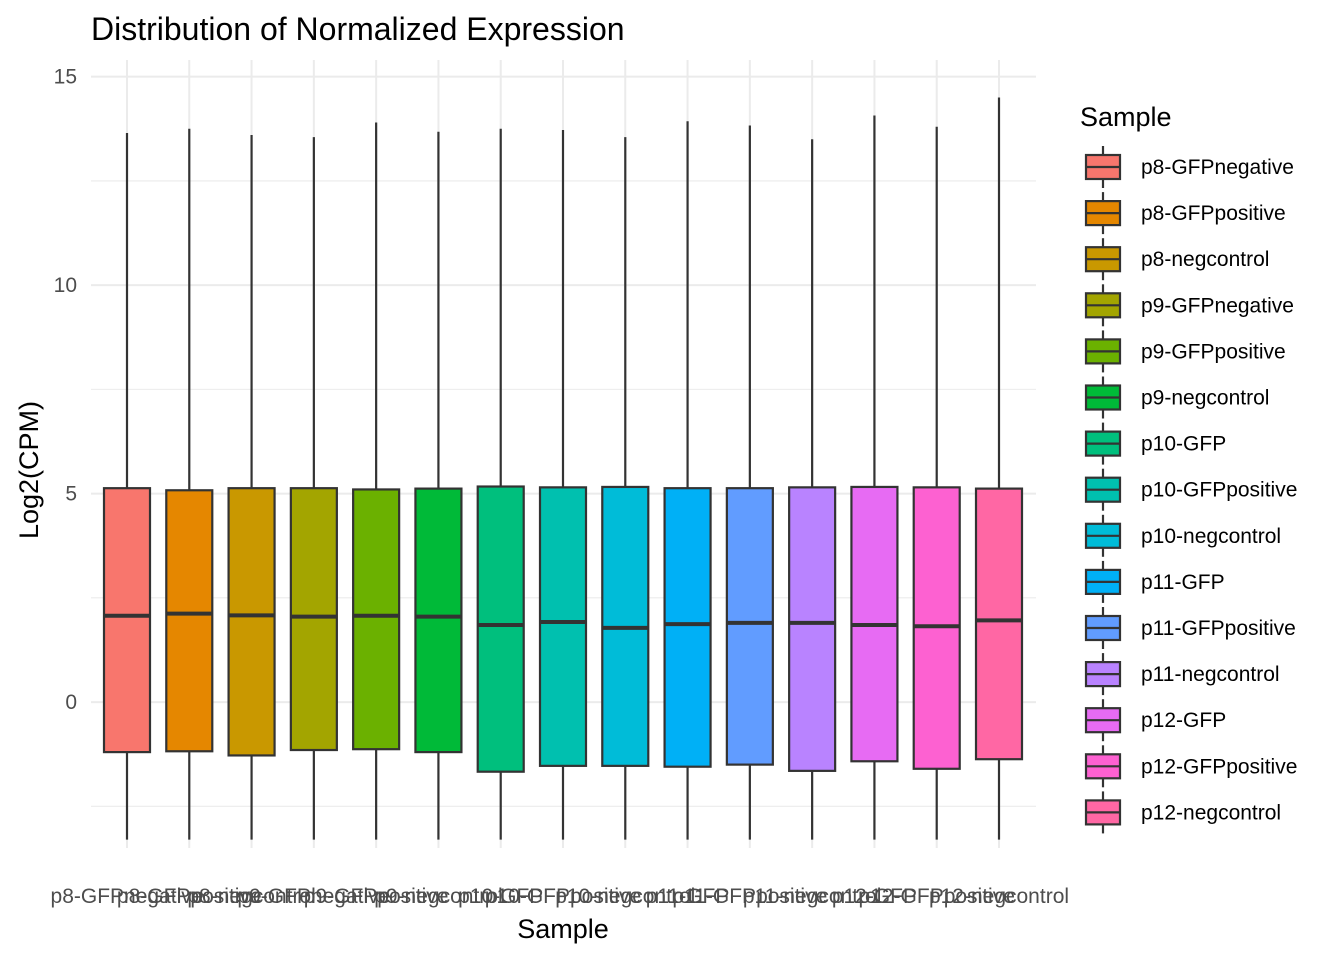 The image size is (1344, 960). Describe the element at coordinates (1219, 490) in the screenshot. I see `legend-label: p10-GFPpositive` at that location.